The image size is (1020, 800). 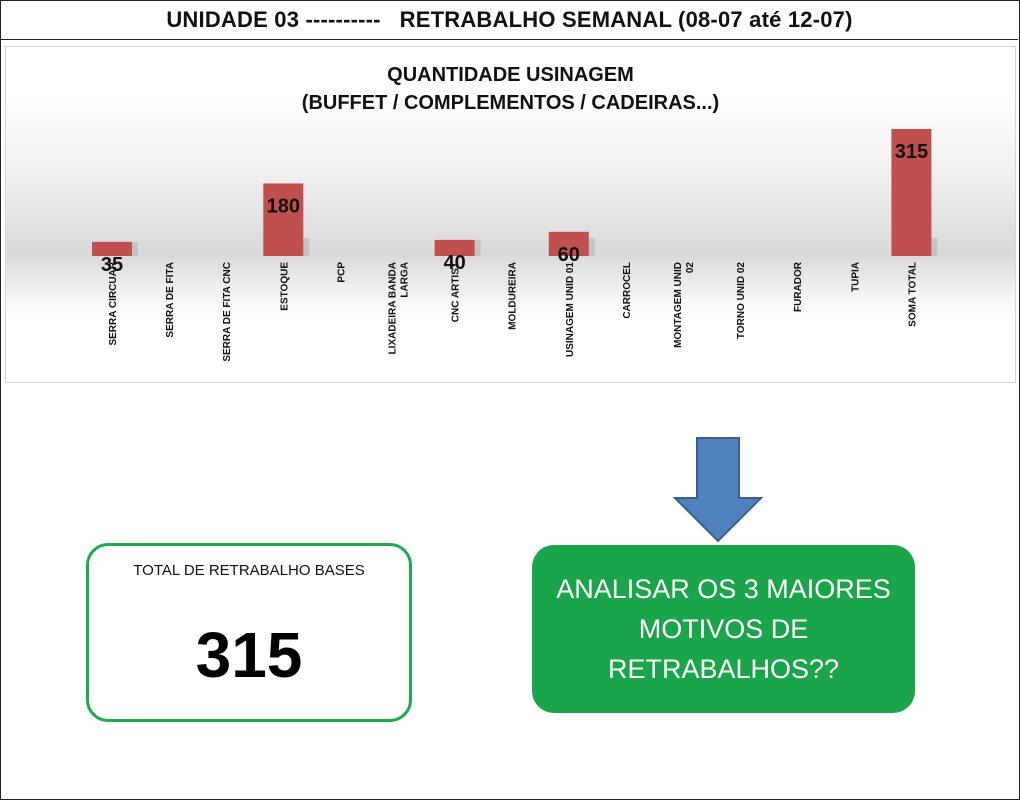 I want to click on category-label-line: SERRA DE FITA, so click(x=170, y=300).